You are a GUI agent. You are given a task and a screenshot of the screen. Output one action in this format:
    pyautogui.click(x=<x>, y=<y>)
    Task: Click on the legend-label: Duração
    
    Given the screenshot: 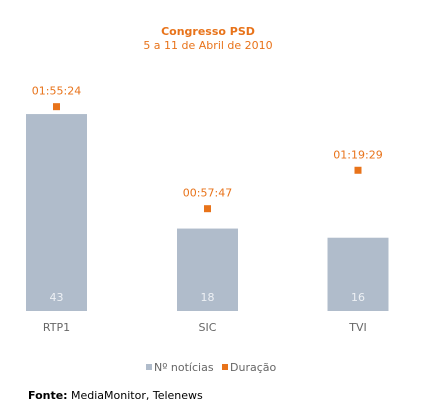 What is the action you would take?
    pyautogui.click(x=253, y=367)
    